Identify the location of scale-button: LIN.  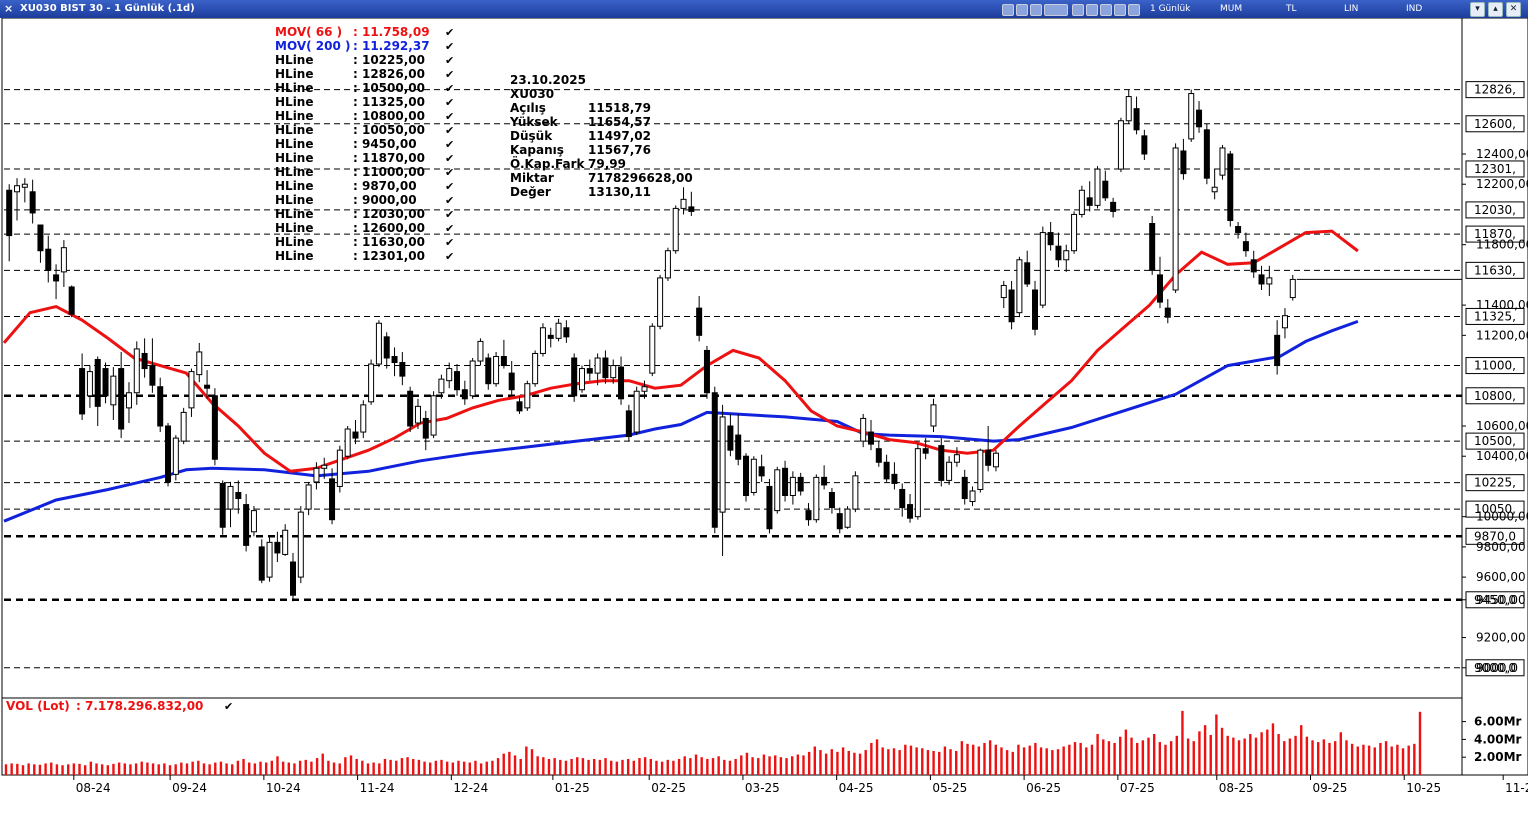
(1351, 9).